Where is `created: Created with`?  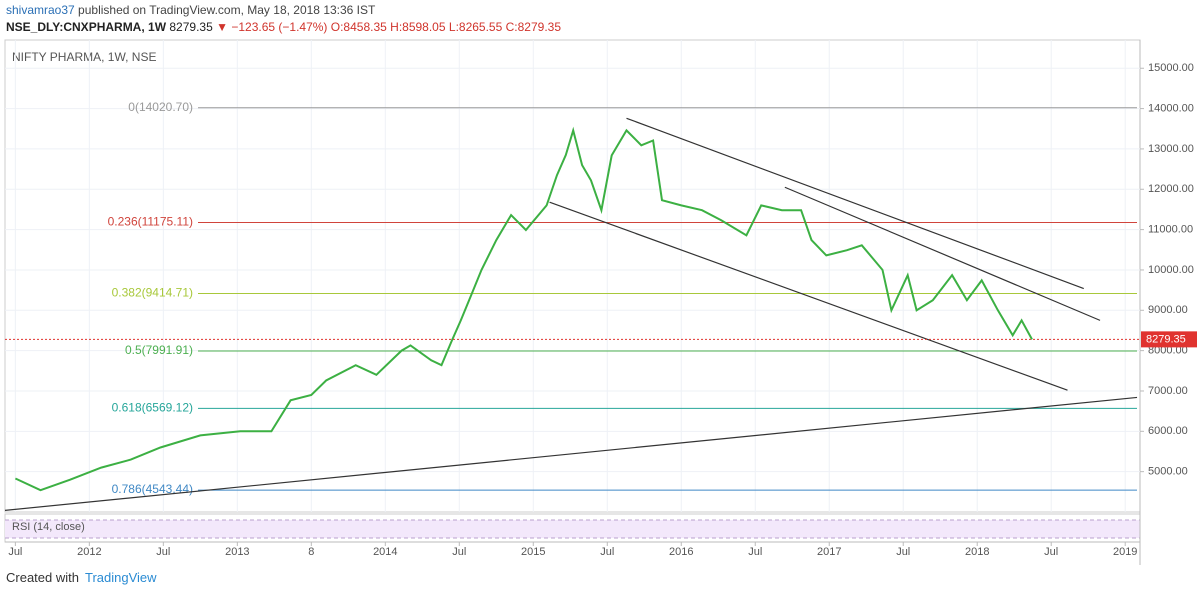
created: Created with is located at coordinates (42, 577).